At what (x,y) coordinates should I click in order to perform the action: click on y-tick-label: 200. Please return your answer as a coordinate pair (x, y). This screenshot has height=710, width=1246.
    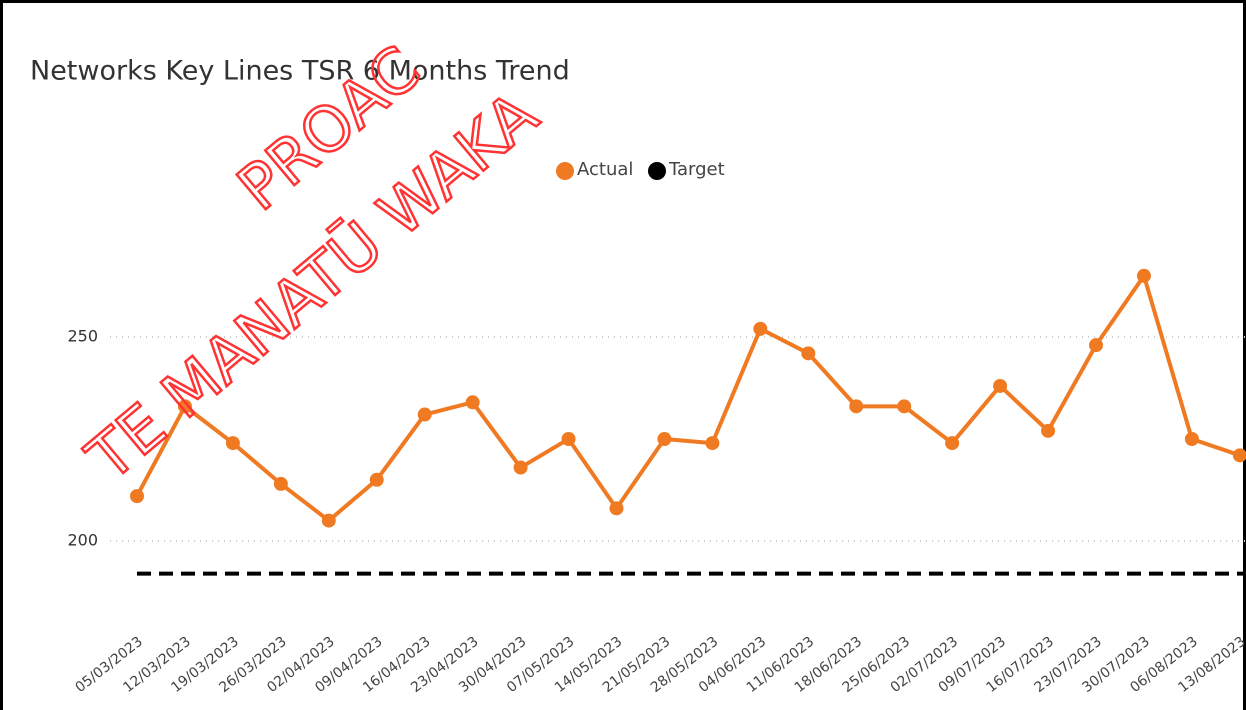
    Looking at the image, I should click on (82, 540).